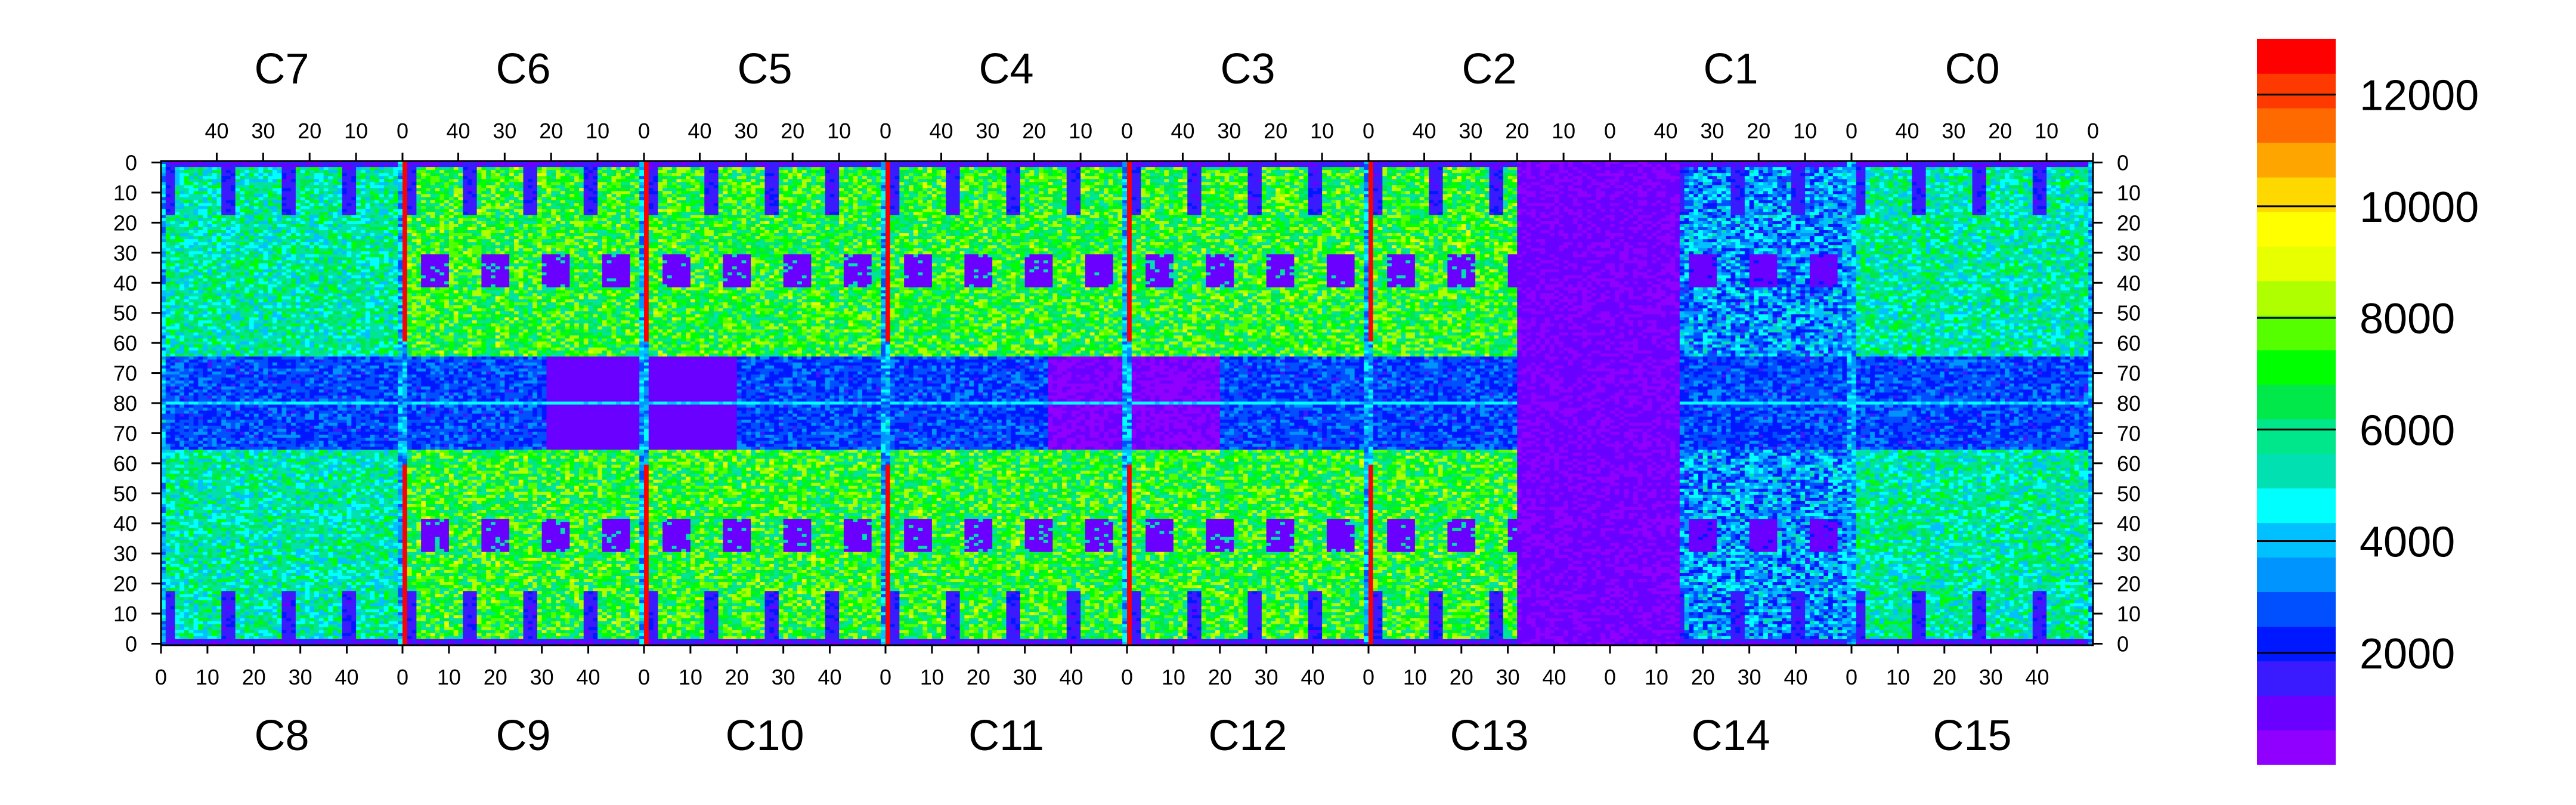  I want to click on right-row-tick-label: 80, so click(2129, 403).